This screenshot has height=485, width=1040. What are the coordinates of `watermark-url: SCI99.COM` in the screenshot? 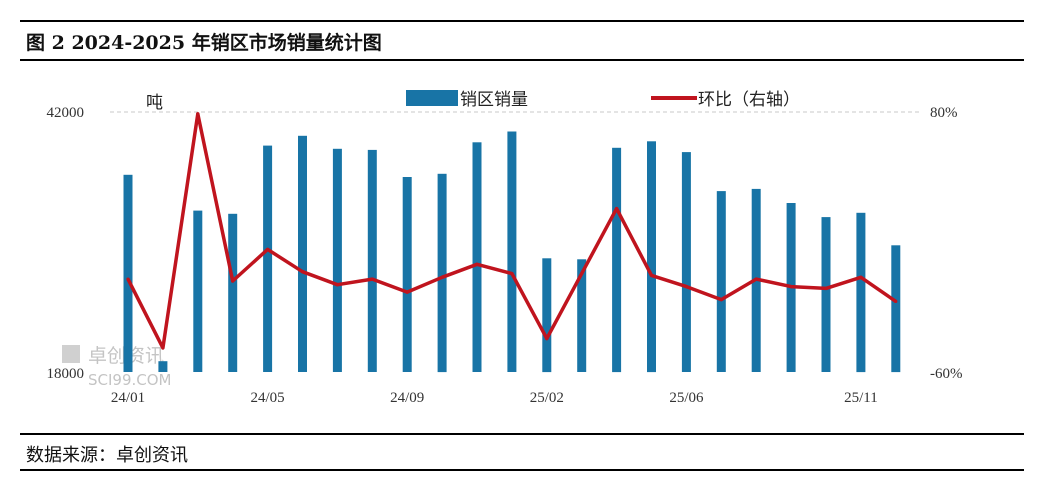 It's located at (130, 380).